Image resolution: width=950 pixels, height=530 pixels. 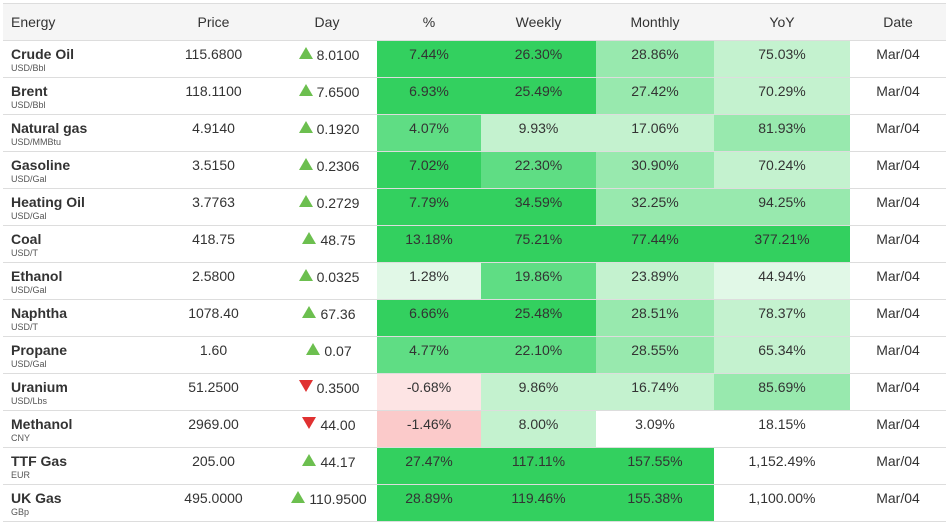 What do you see at coordinates (213, 392) in the screenshot?
I see `price-cell: 51.2500` at bounding box center [213, 392].